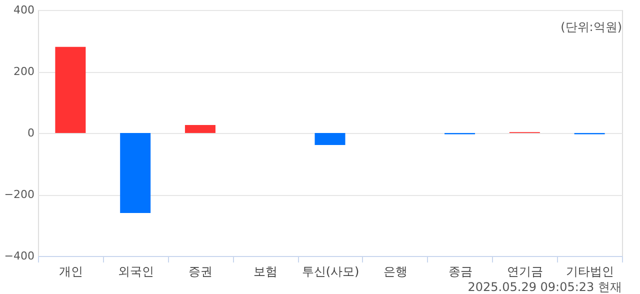  What do you see at coordinates (331, 271) in the screenshot?
I see `x-tick-label: 투신(사모)` at bounding box center [331, 271].